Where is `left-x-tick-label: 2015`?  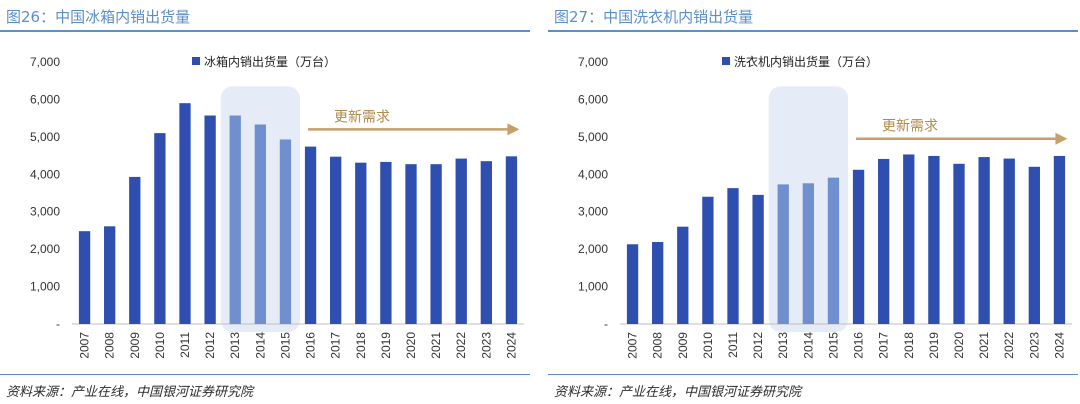
left-x-tick-label: 2015 is located at coordinates (285, 345).